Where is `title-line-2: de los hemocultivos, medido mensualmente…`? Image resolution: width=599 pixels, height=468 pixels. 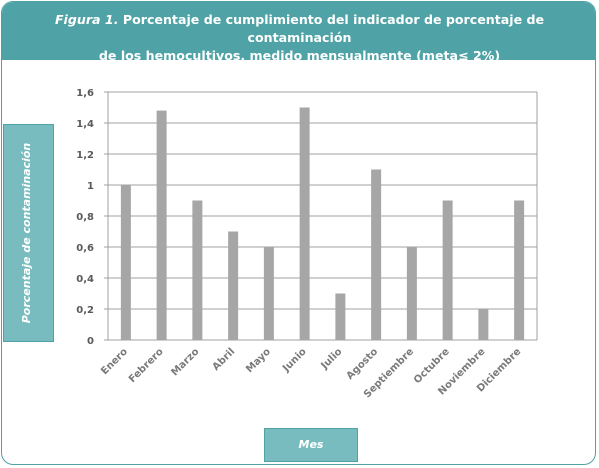
title-line-2: de los hemocultivos, medido mensualmente… is located at coordinates (299, 55).